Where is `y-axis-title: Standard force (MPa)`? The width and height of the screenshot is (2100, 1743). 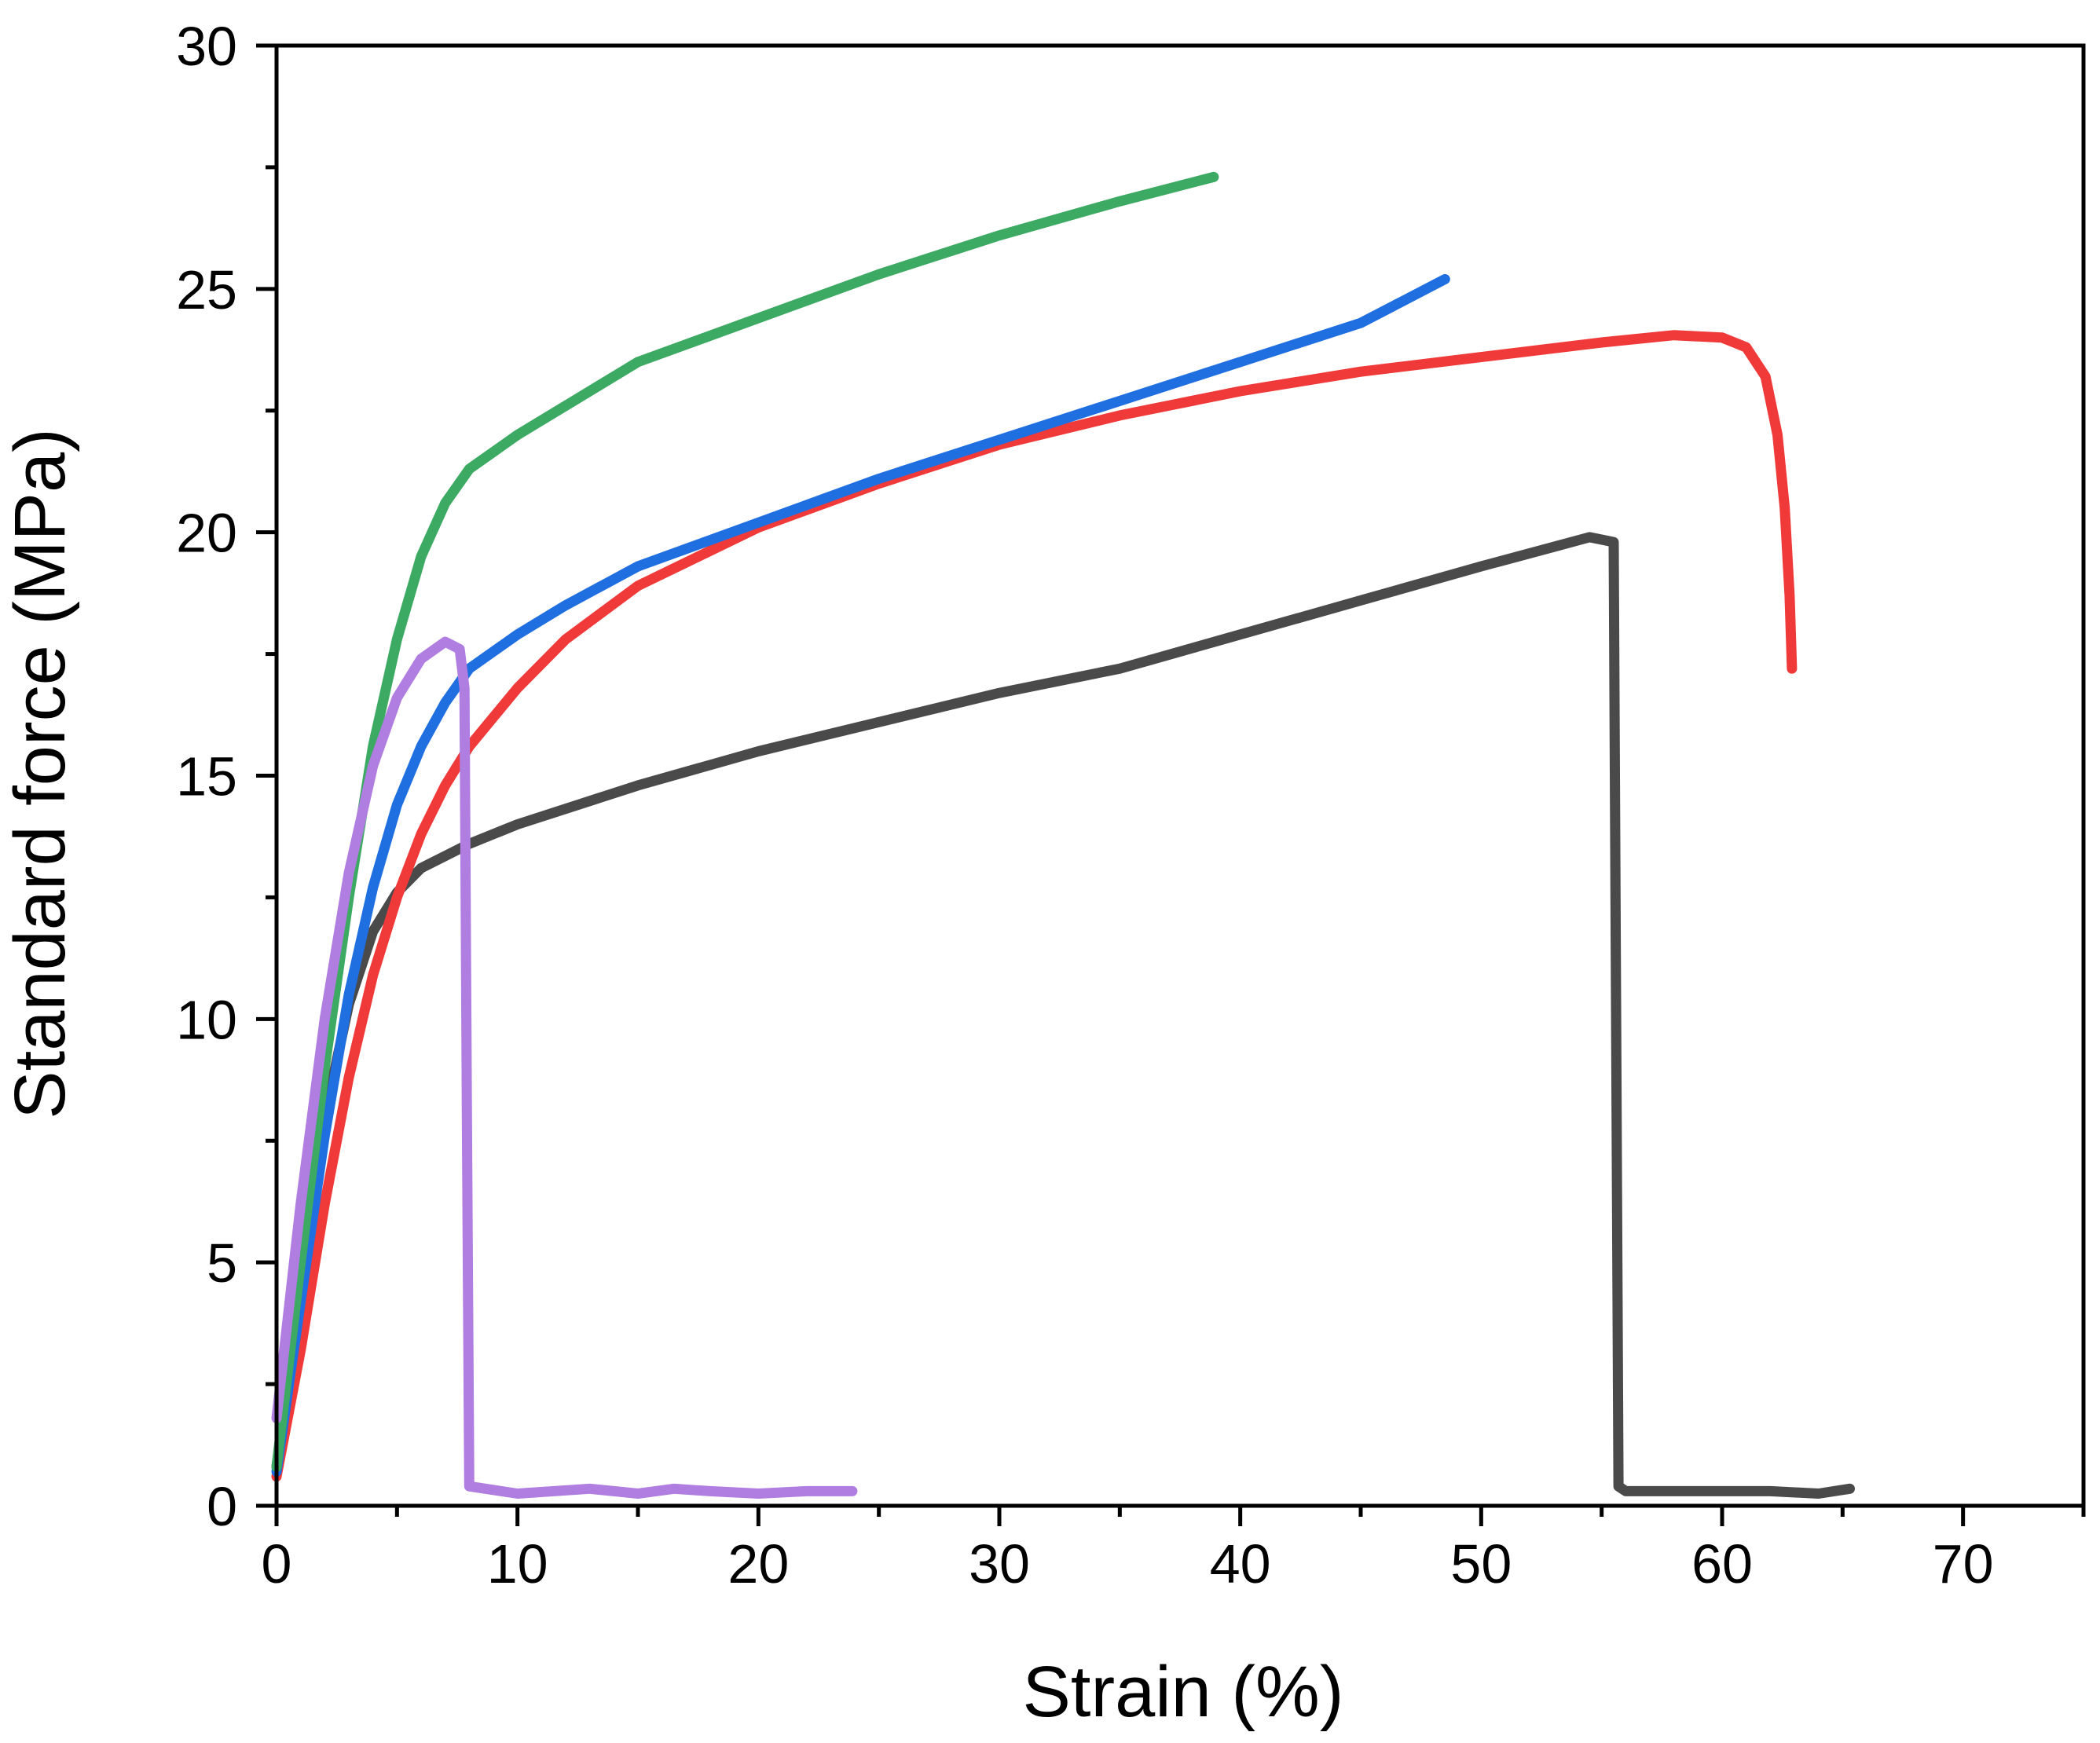
y-axis-title: Standard force (MPa) is located at coordinates (40, 773).